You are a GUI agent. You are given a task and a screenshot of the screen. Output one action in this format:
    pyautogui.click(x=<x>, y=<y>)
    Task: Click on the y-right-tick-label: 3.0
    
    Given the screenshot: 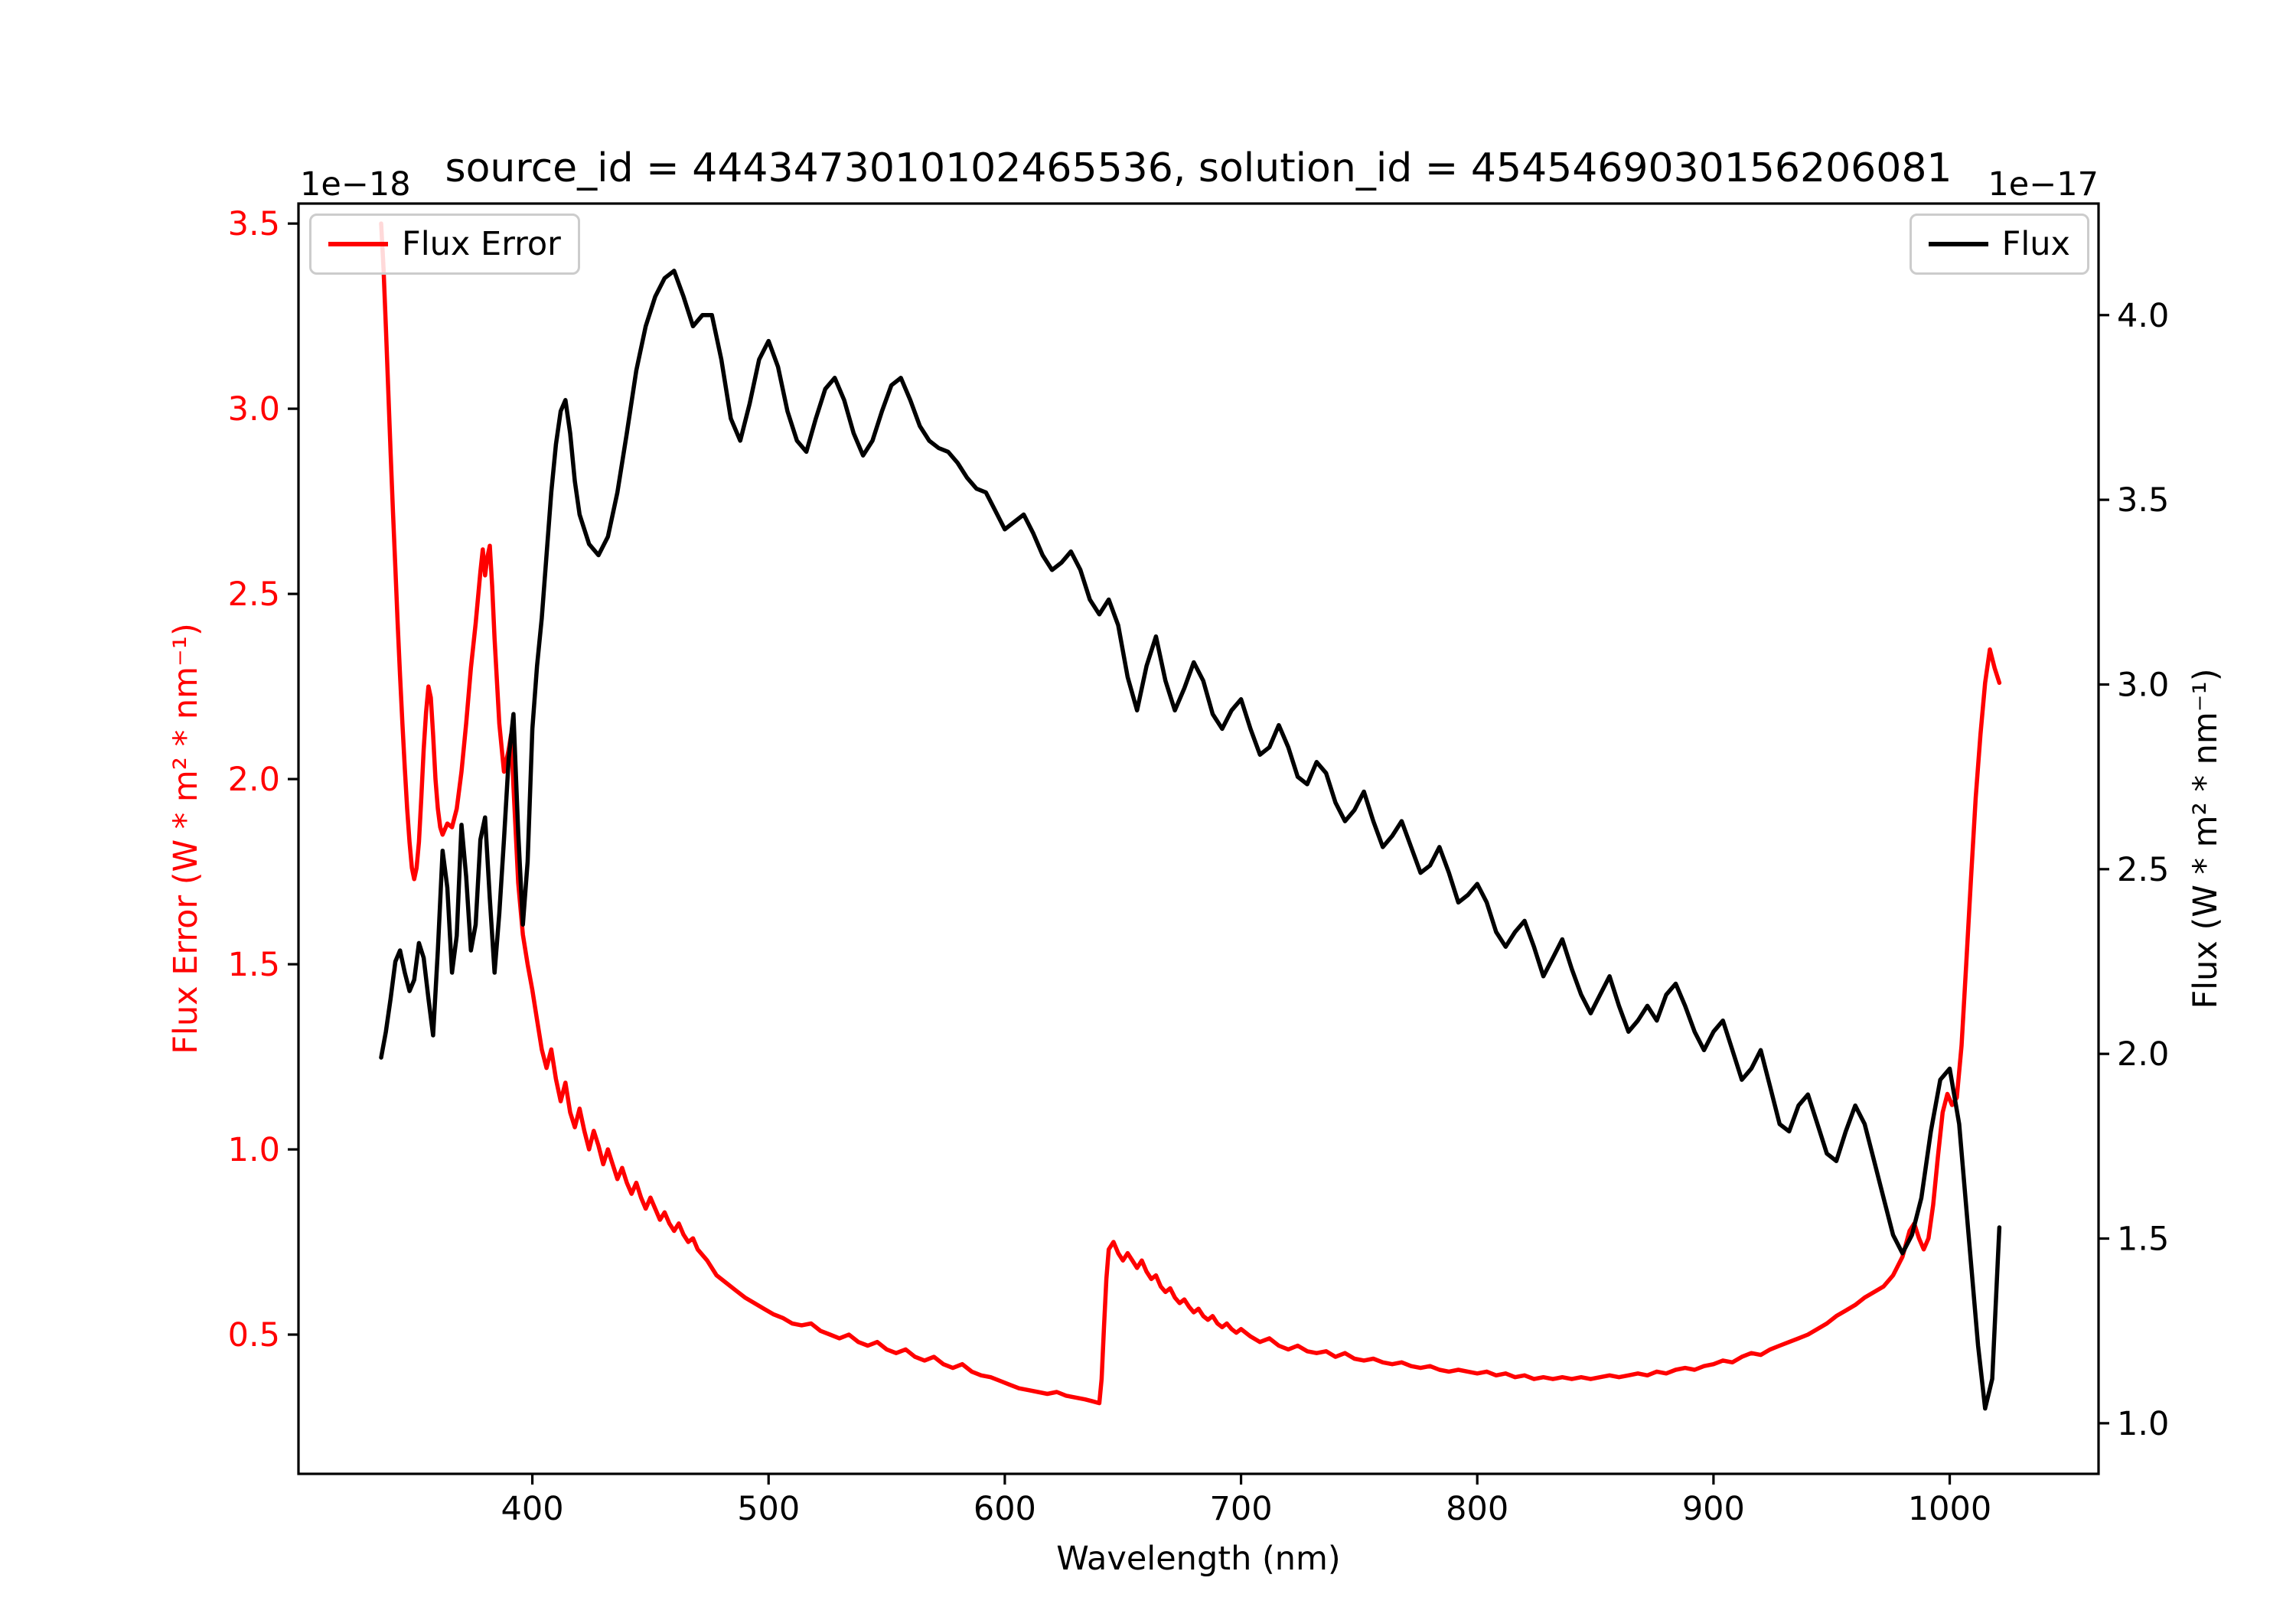 What is the action you would take?
    pyautogui.click(x=2143, y=685)
    